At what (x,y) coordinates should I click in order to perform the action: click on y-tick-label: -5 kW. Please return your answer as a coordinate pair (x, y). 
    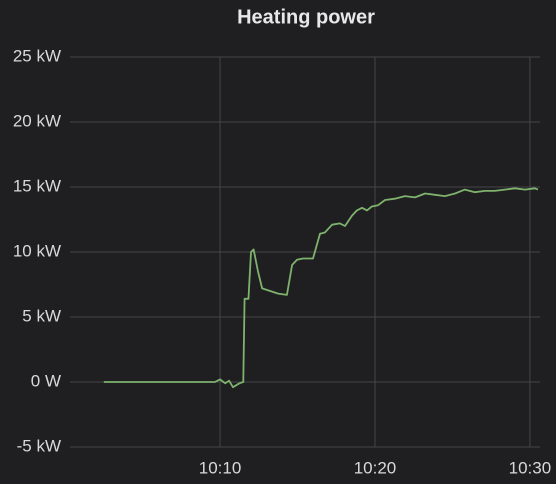
    Looking at the image, I should click on (39, 445).